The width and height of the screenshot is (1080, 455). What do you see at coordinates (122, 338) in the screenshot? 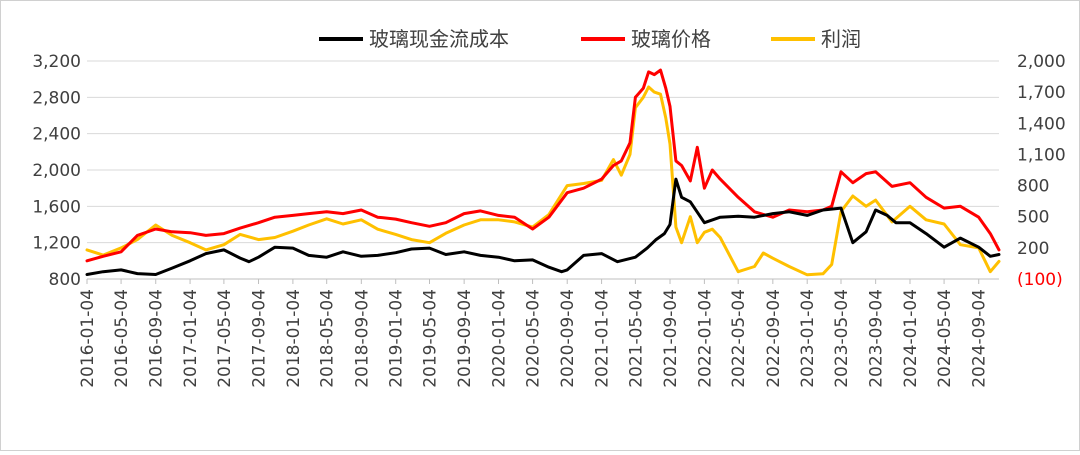
I see `x-tick-label: 2016-05-04` at bounding box center [122, 338].